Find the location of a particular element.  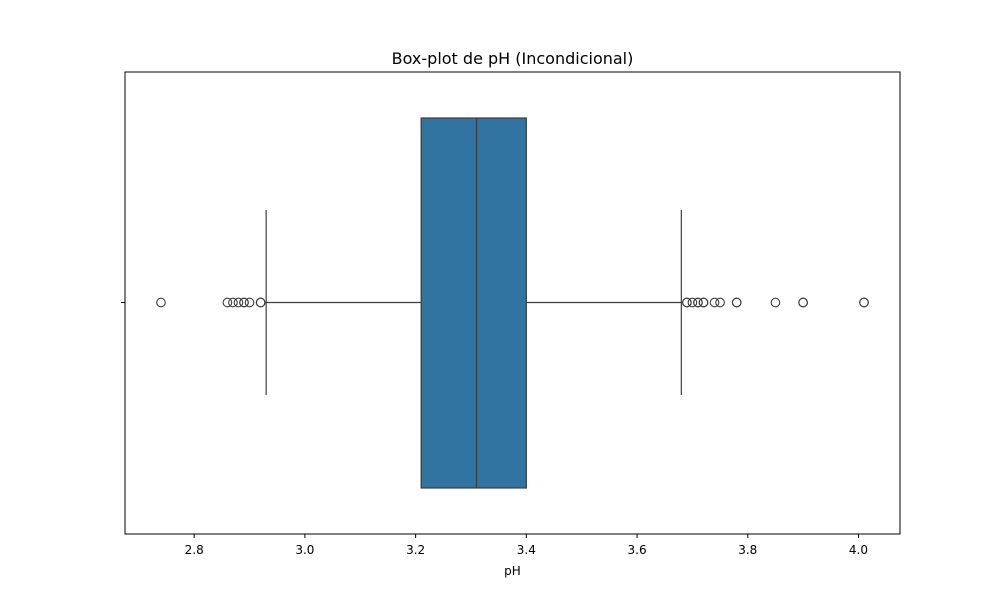

x-tick-label: 3.8 is located at coordinates (747, 550).